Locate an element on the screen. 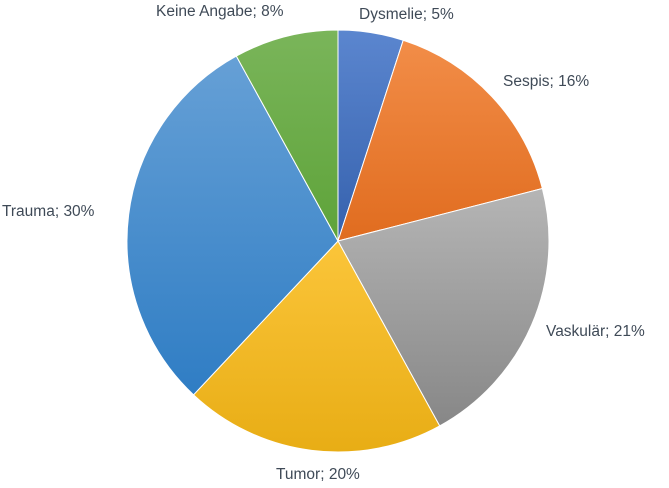 The image size is (669, 488). slice-label-trauma: Trauma; 30% is located at coordinates (48, 211).